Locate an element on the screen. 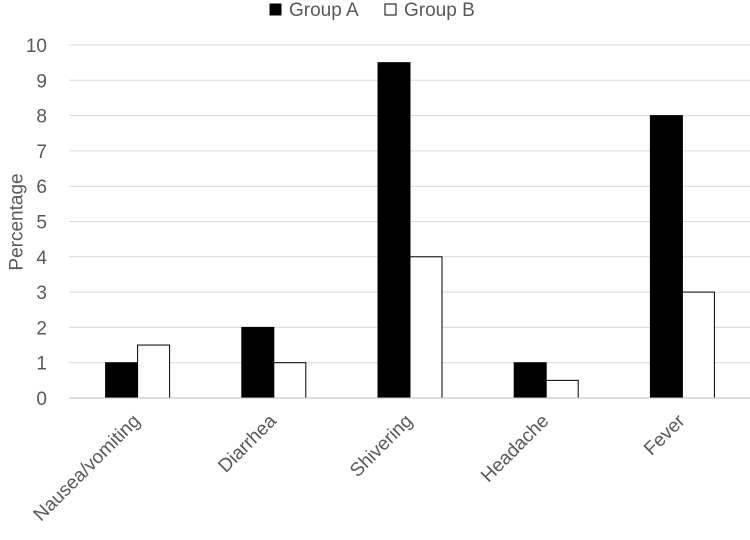 This screenshot has width=750, height=540. y-tick-label: 3 is located at coordinates (41, 293).